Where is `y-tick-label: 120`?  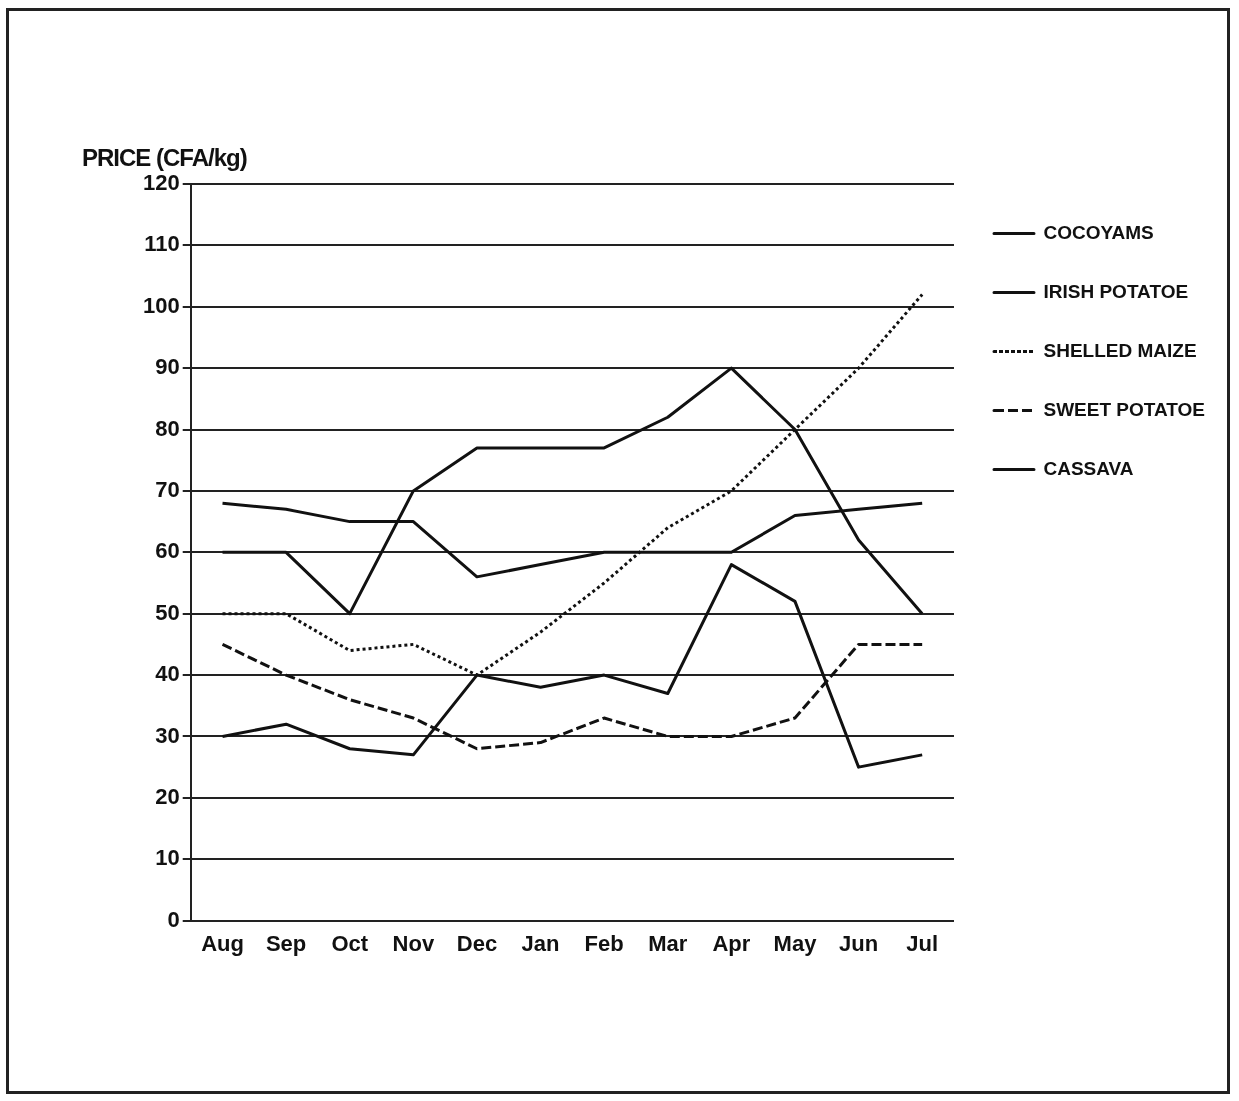
y-tick-label: 120 is located at coordinates (161, 183).